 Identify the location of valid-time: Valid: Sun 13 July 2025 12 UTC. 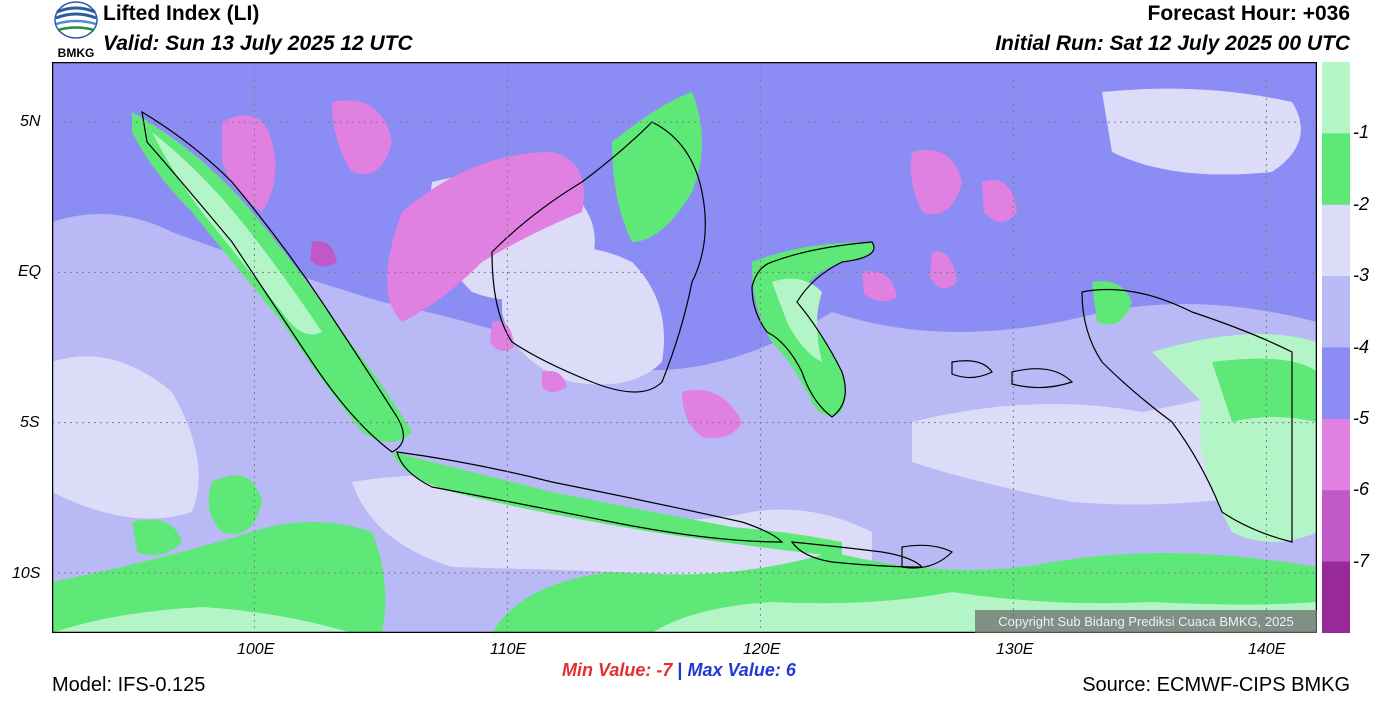
(258, 43).